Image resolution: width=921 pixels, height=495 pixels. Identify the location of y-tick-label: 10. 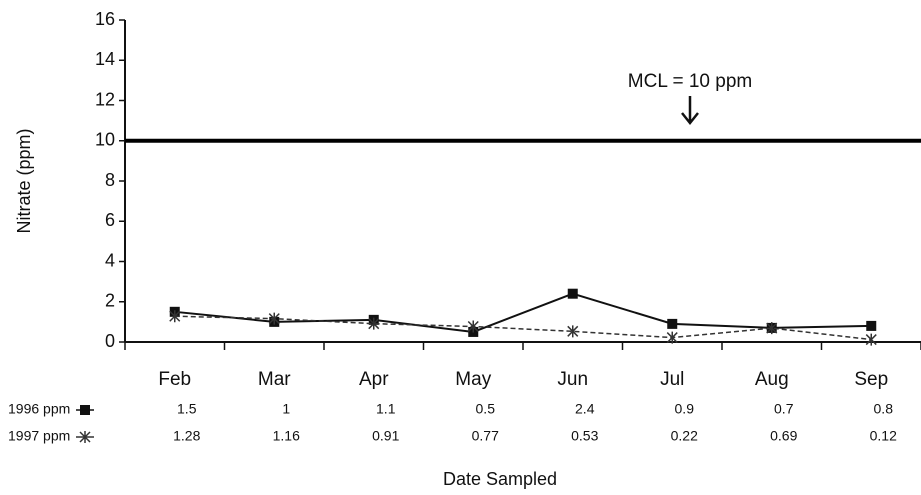
(105, 140).